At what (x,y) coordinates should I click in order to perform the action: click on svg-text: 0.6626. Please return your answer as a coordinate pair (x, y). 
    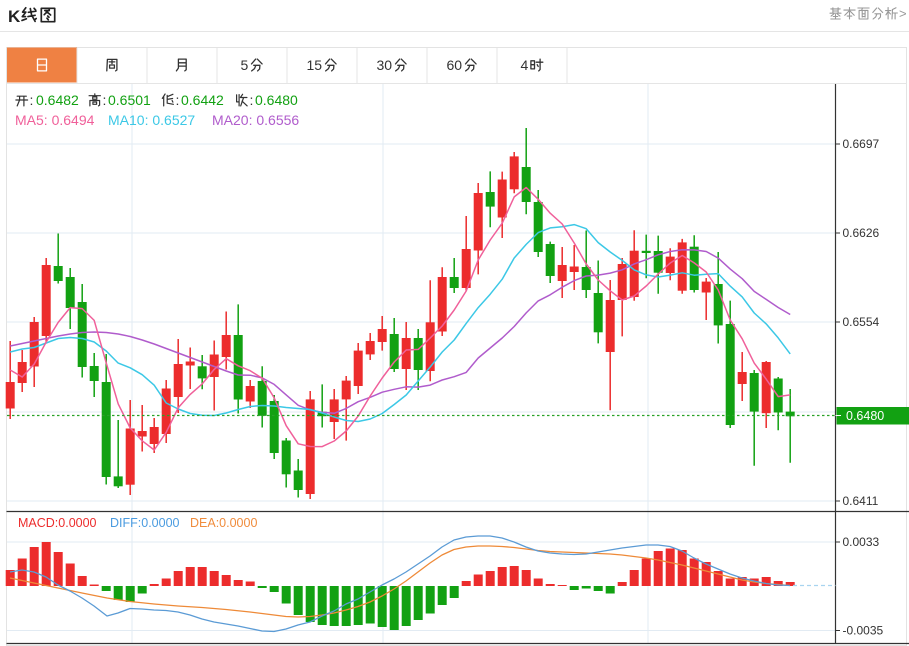
    Looking at the image, I should click on (861, 233).